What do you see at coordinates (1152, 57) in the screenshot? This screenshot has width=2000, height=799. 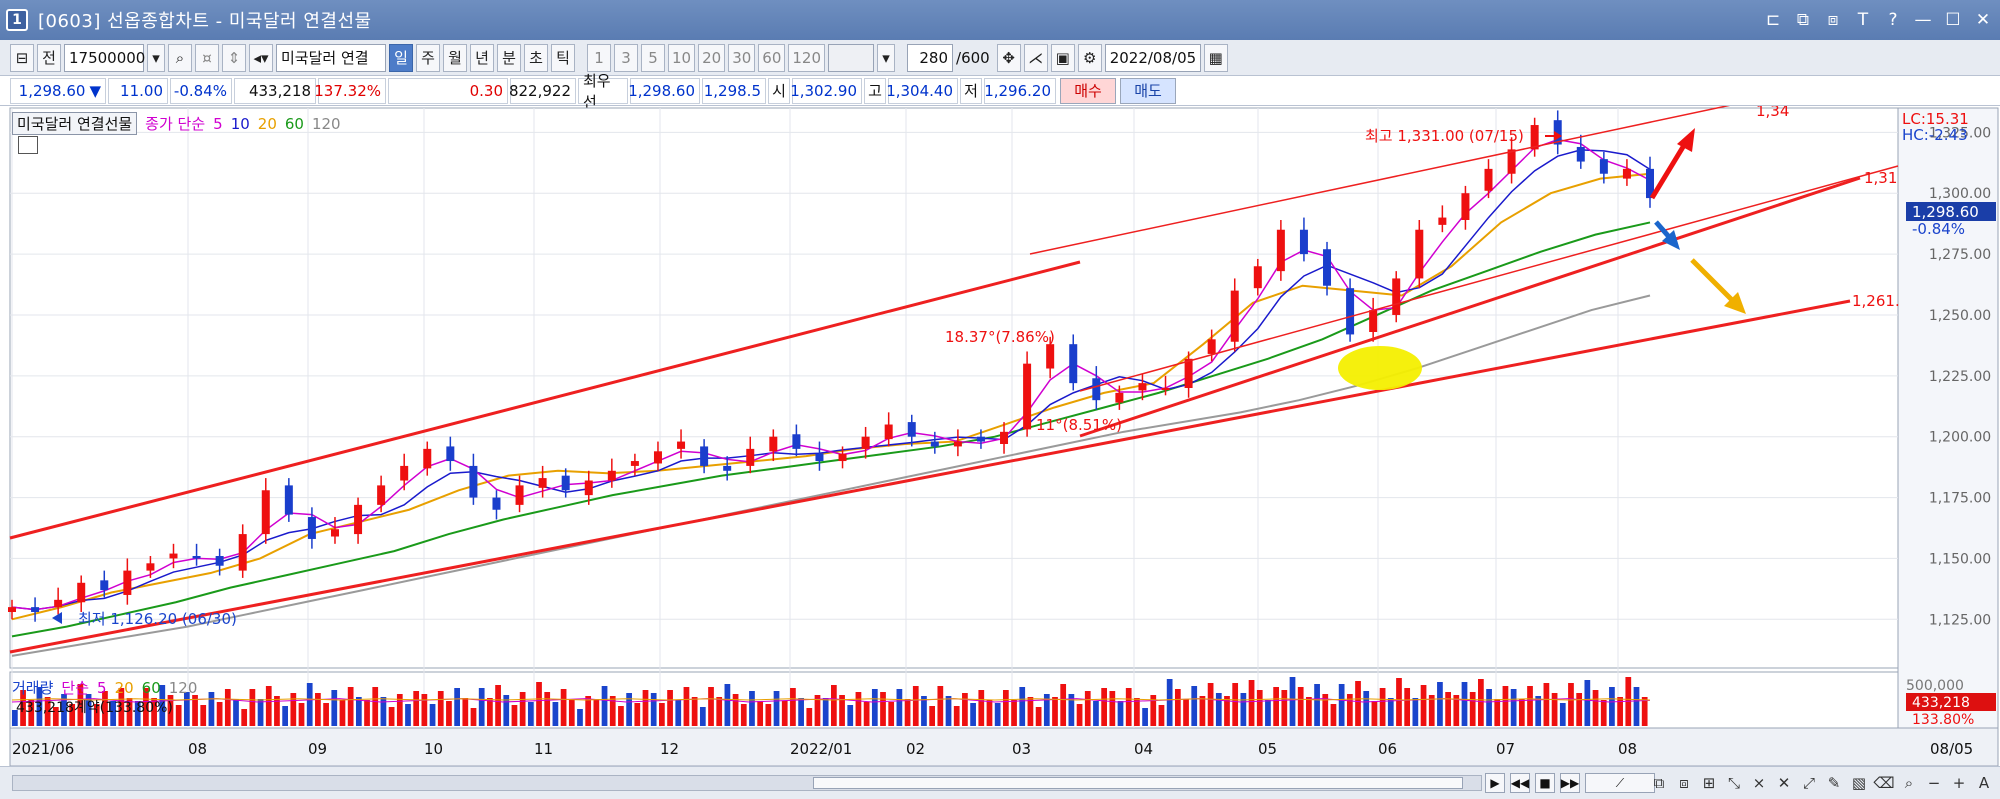 I see `date-input: 2022/08/05` at bounding box center [1152, 57].